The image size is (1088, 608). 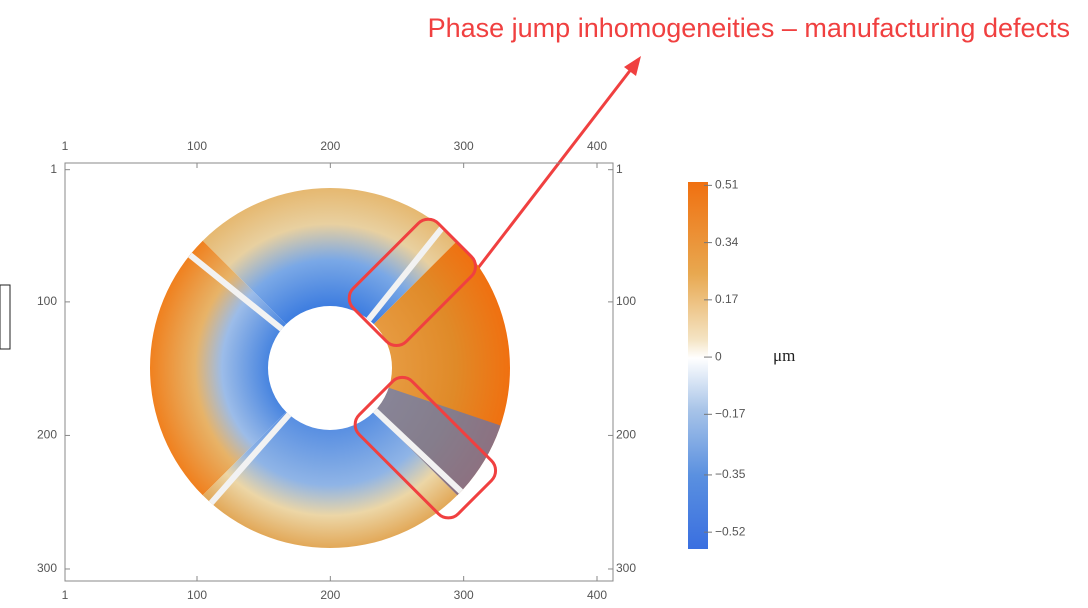 What do you see at coordinates (727, 242) in the screenshot?
I see `colorbar-tick-label: 0.34` at bounding box center [727, 242].